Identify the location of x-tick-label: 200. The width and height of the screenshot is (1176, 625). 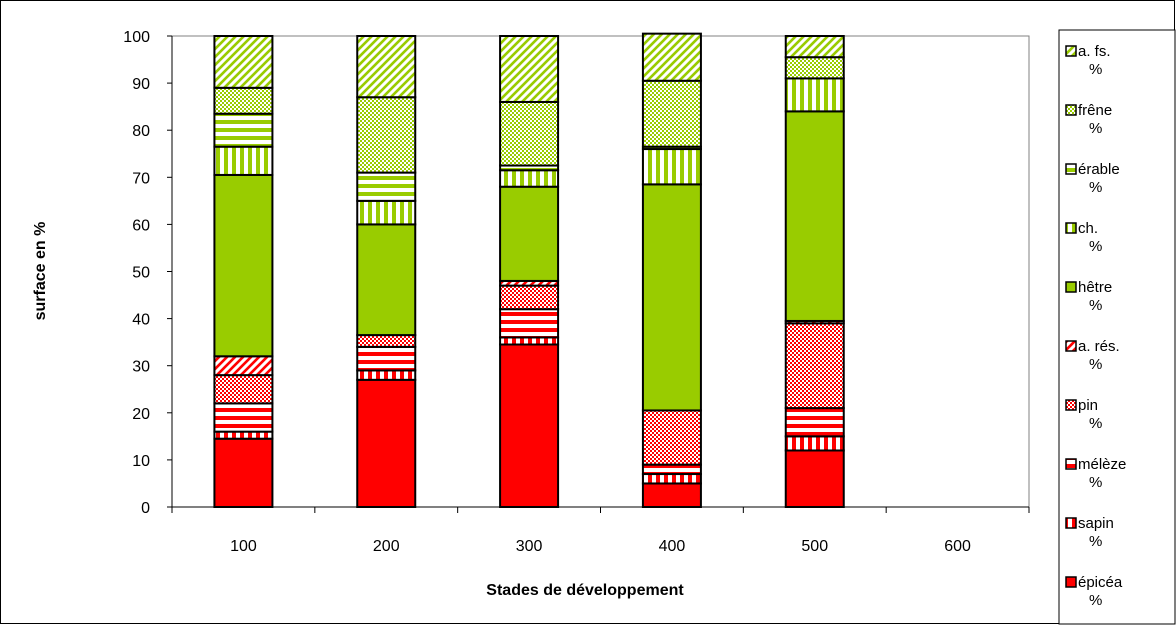
(386, 546).